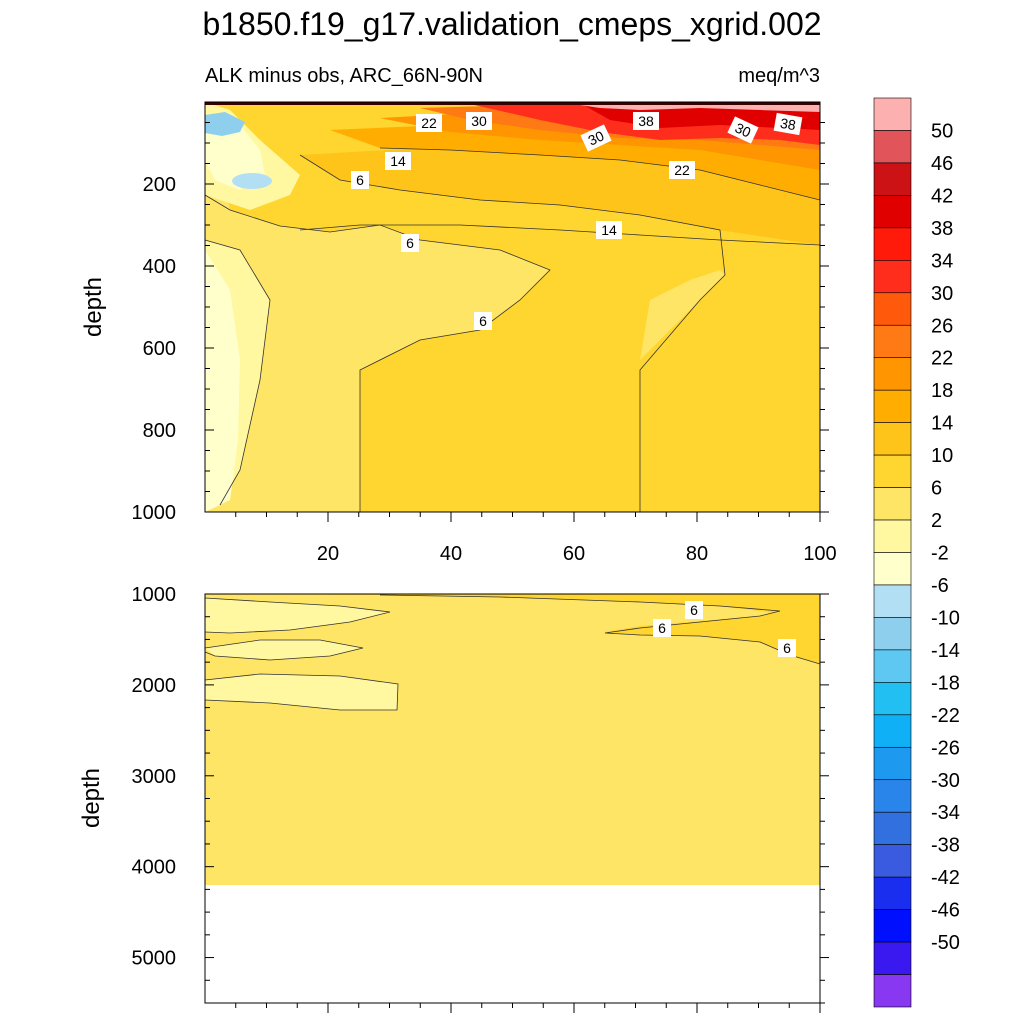 The width and height of the screenshot is (1024, 1024). Describe the element at coordinates (154, 959) in the screenshot. I see `lower-ytick-label: 5000` at that location.